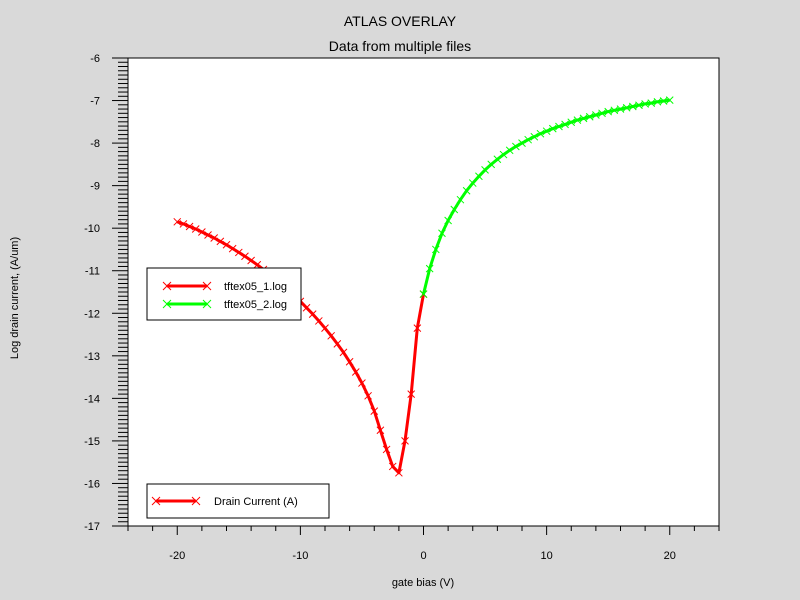 This screenshot has width=800, height=600. Describe the element at coordinates (95, 102) in the screenshot. I see `y-tick-label: -7` at that location.